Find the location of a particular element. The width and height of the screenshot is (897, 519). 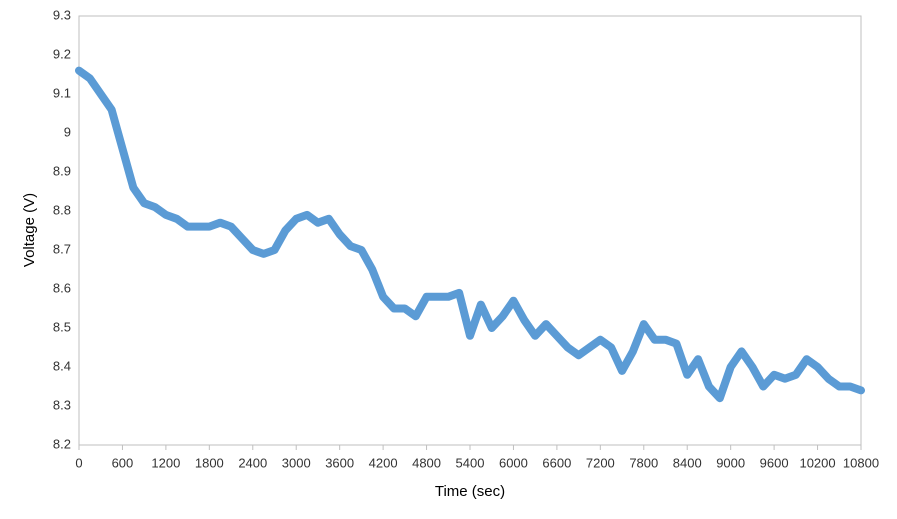

x-tick-label: 3600 is located at coordinates (339, 462).